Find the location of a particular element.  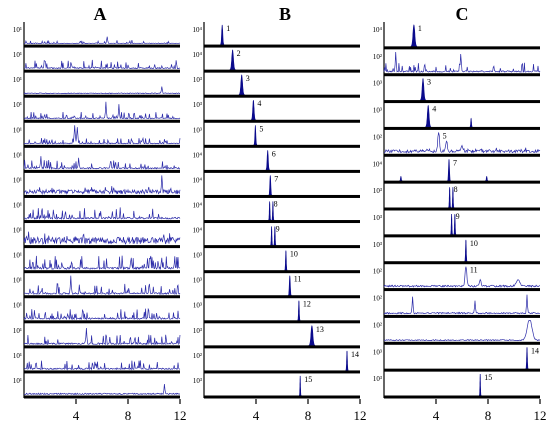

x-tick-label: 12 is located at coordinates (360, 415).